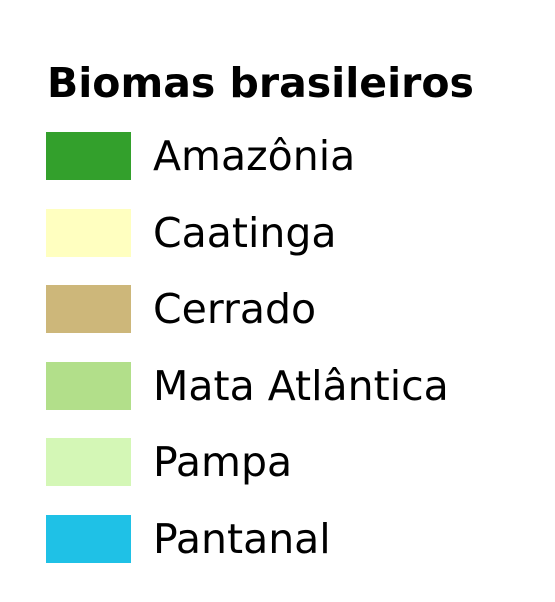 The width and height of the screenshot is (555, 602). I want to click on legend-label: Amazônia, so click(254, 156).